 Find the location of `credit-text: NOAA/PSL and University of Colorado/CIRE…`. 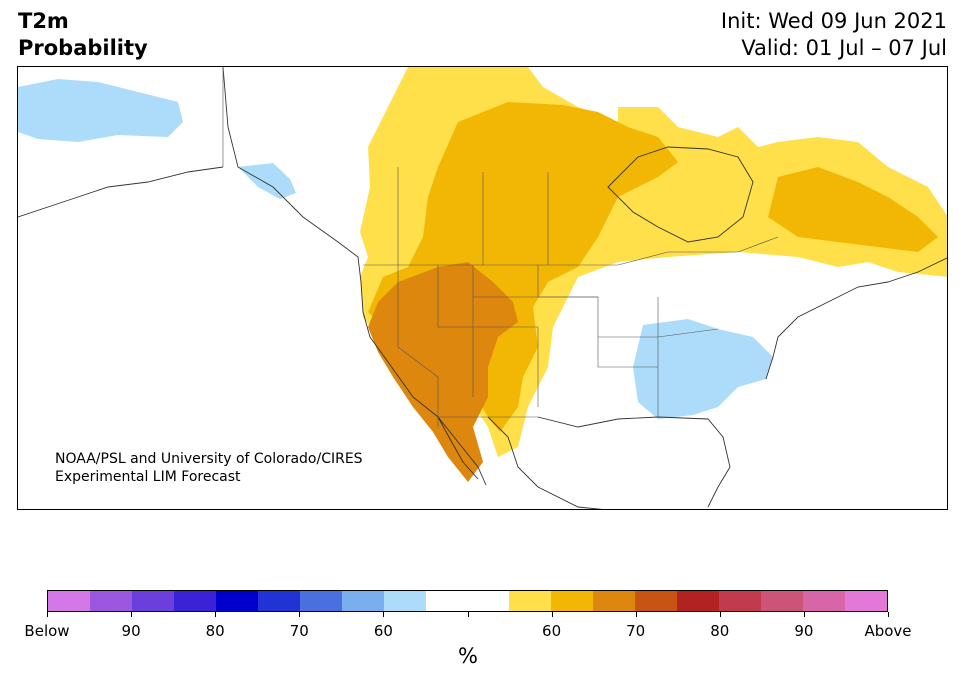

credit-text: NOAA/PSL and University of Colorado/CIRE… is located at coordinates (209, 468).